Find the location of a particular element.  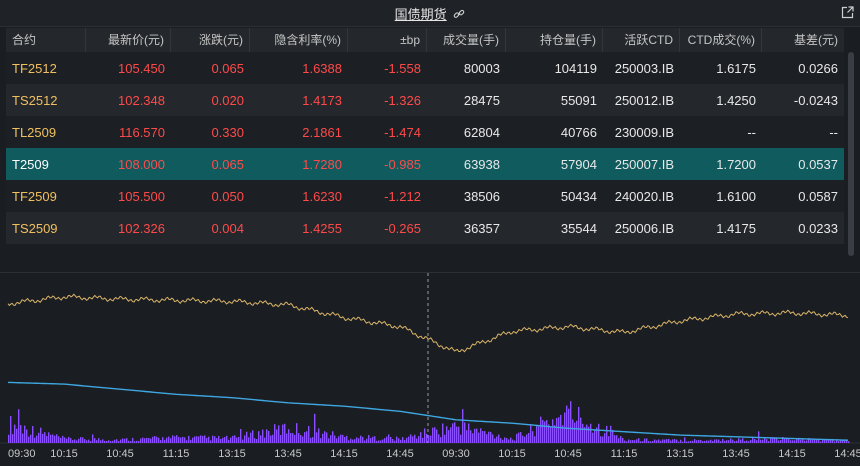

col-header-open-interest: 持仓量(手) is located at coordinates (554, 40).